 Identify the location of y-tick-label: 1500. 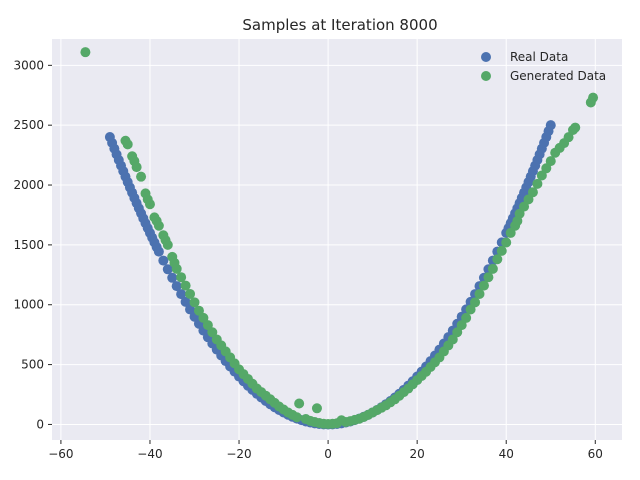
(28, 245).